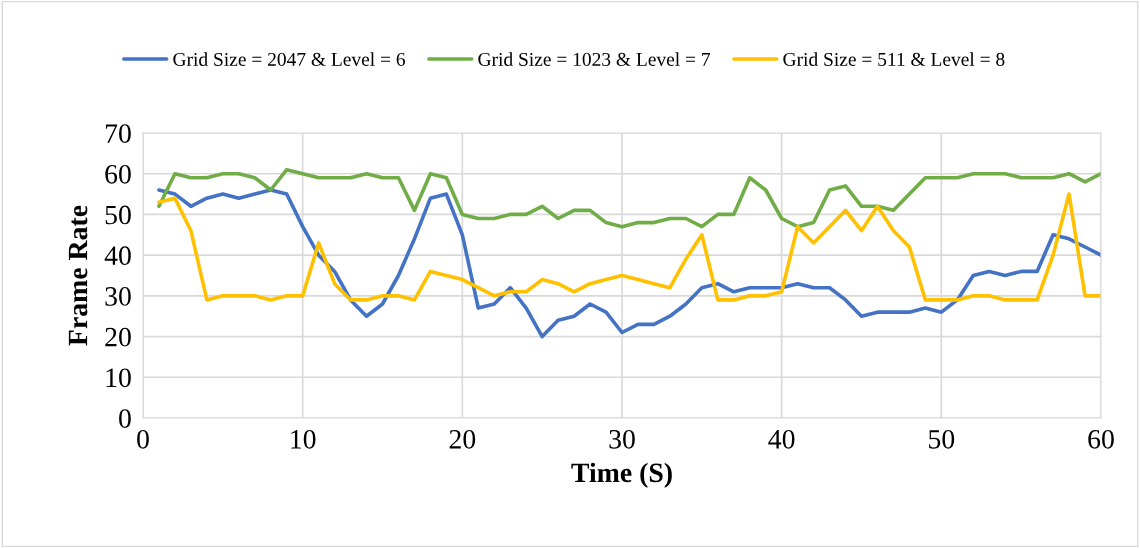  I want to click on y-tick-label: 30, so click(118, 296).